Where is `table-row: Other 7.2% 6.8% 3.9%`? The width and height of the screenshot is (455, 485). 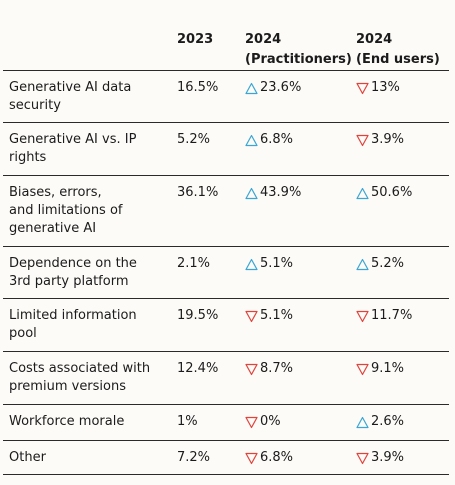
table-row: Other 7.2% 6.8% 3.9% is located at coordinates (226, 457).